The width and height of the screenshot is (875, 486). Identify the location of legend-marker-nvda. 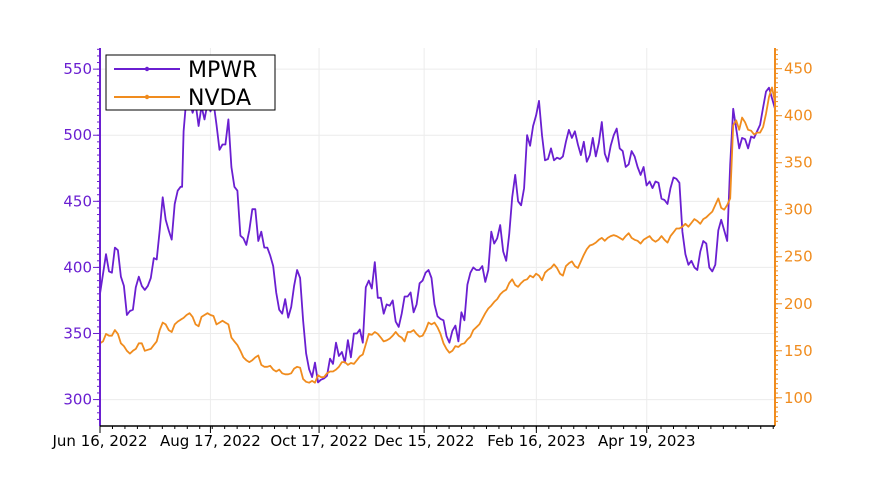
(147, 97).